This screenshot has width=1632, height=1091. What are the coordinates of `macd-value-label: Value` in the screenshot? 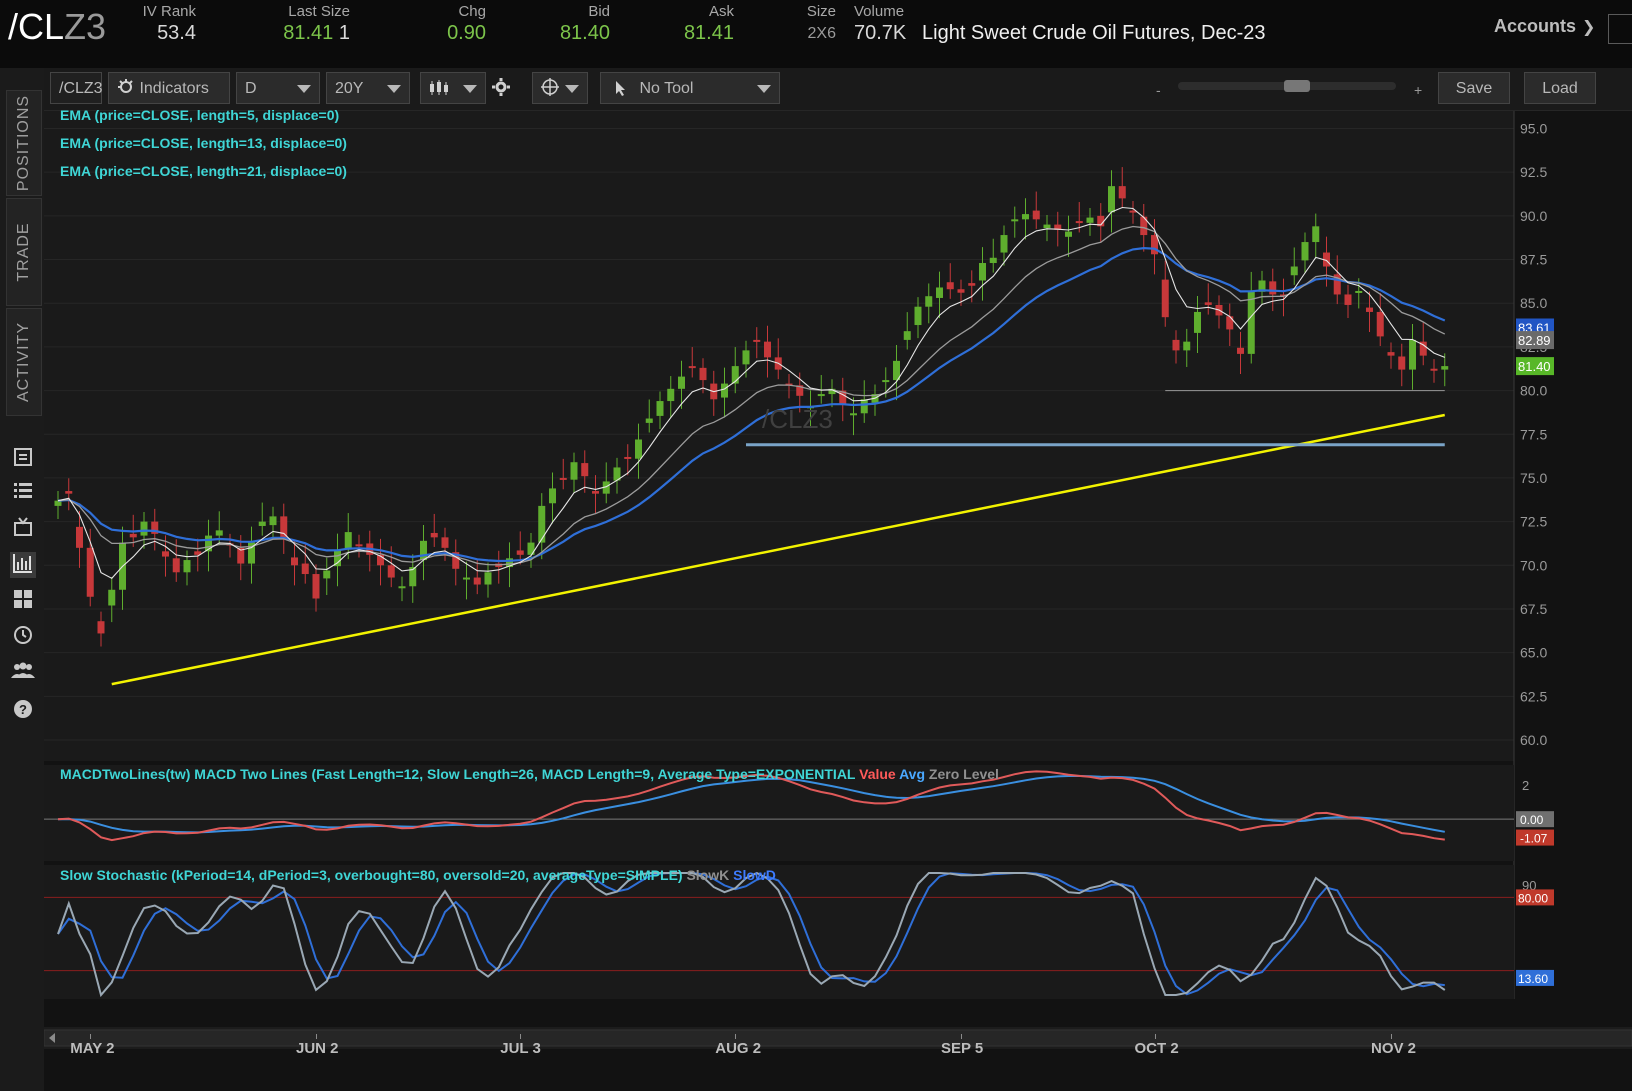 It's located at (877, 774).